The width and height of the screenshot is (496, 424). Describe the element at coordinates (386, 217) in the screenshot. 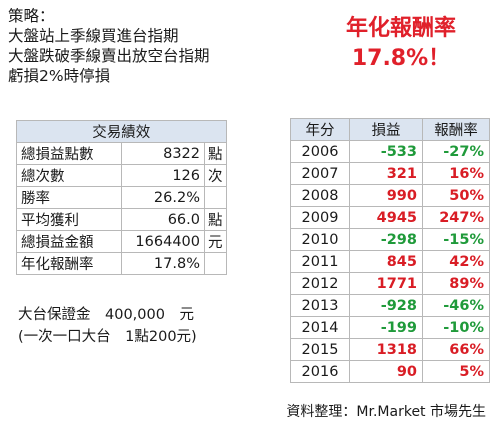

I see `pl-cell: 4945` at that location.